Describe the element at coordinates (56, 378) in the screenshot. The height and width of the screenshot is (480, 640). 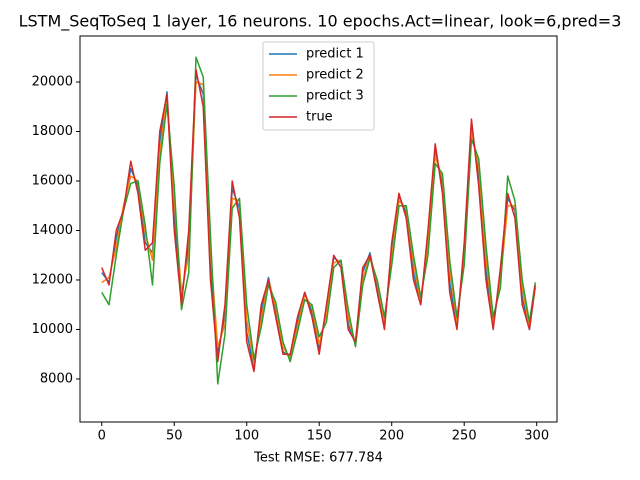
I see `y-tick-label: 8000` at that location.